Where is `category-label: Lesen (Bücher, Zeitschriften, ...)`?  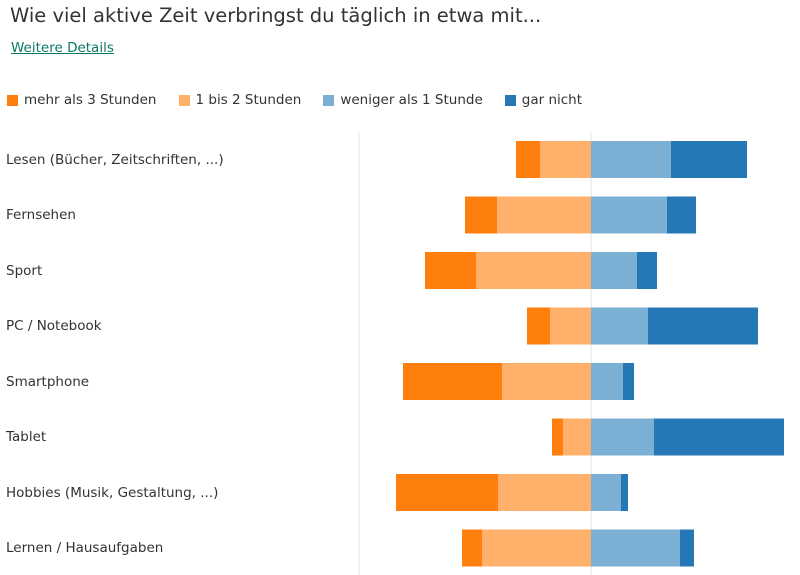
category-label: Lesen (Bücher, Zeitschriften, ...) is located at coordinates (115, 160).